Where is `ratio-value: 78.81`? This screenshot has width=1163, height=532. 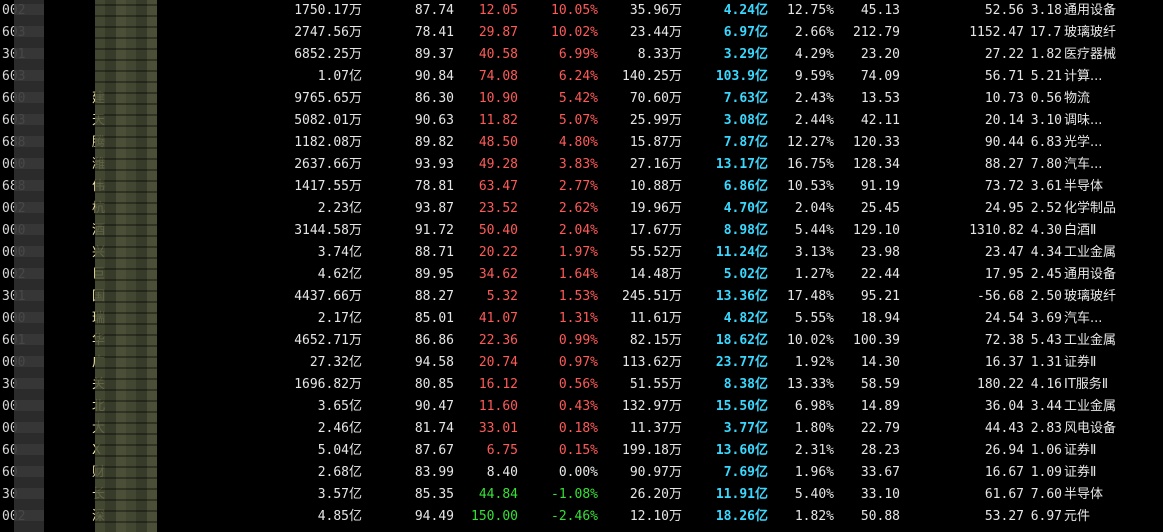 ratio-value: 78.81 is located at coordinates (434, 186).